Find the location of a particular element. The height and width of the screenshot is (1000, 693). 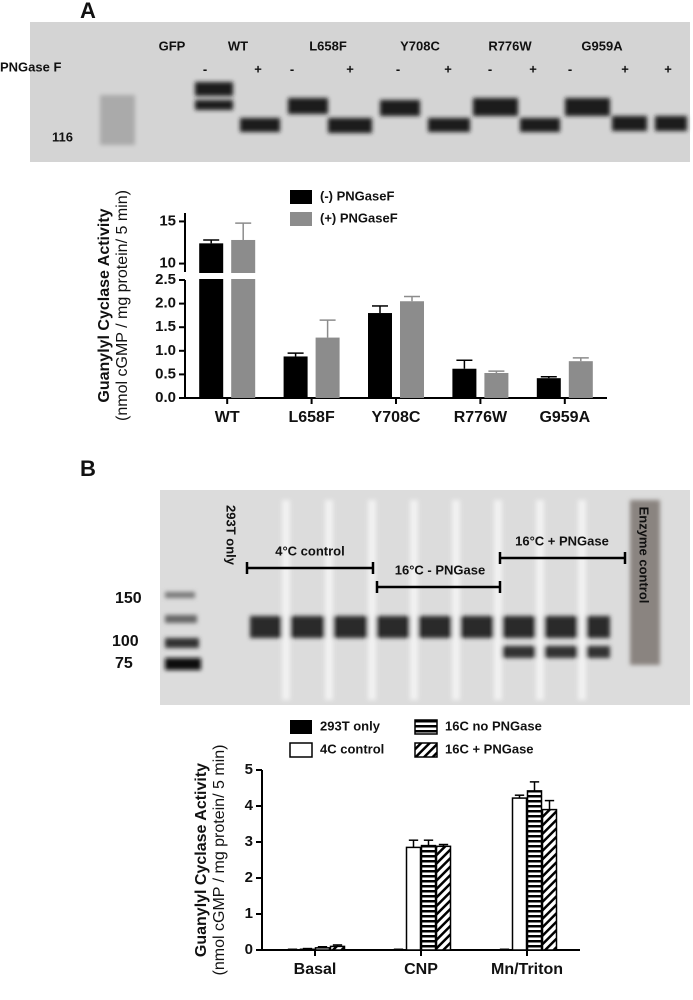

legend-label: (+) PNGaseF is located at coordinates (359, 217).